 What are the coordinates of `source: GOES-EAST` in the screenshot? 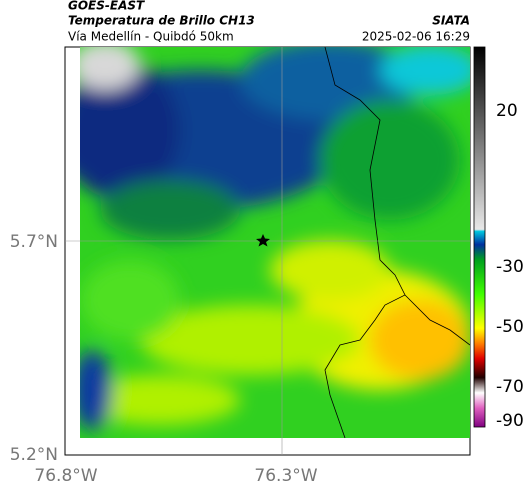 It's located at (106, 6).